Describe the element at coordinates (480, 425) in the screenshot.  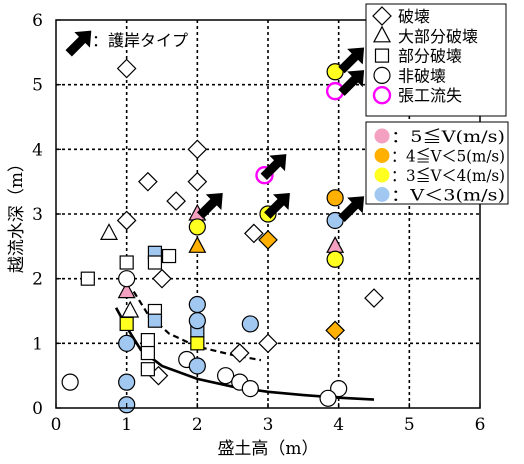
I see `x-tick-label: 6` at that location.